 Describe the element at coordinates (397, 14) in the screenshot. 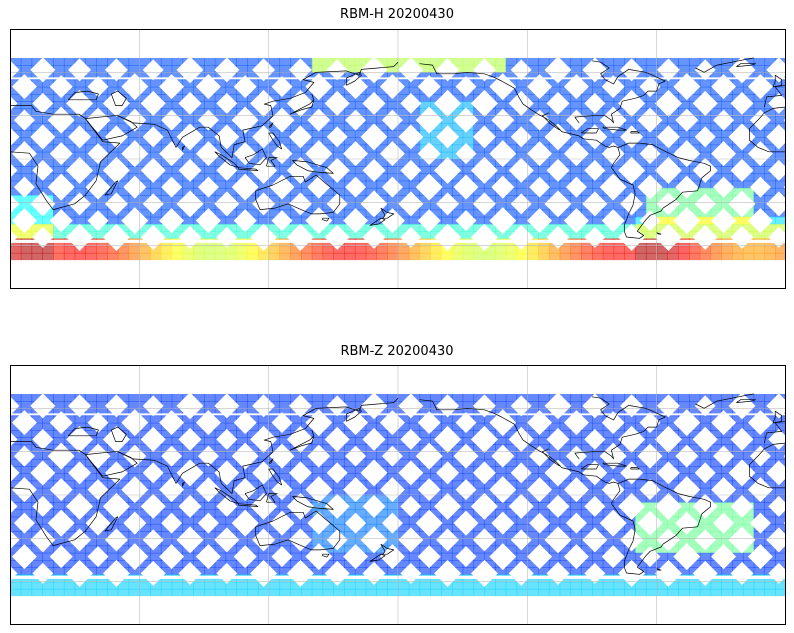

I see `panel-title-rbm-h: RBM-H 20200430` at that location.